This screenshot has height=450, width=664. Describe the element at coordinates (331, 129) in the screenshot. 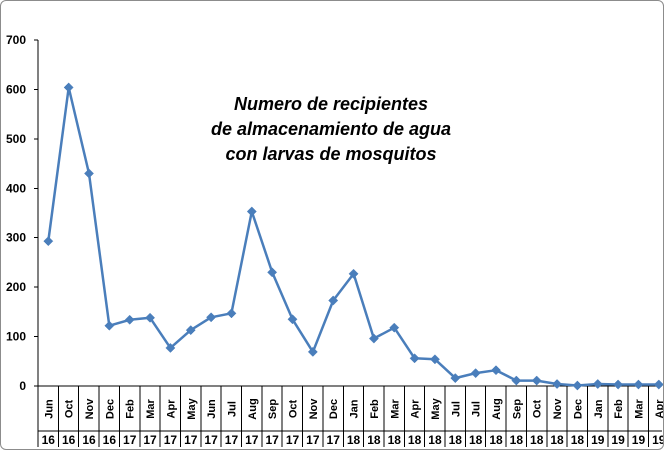

I see `chart-title-line-2: de almacenamiento de agua` at that location.